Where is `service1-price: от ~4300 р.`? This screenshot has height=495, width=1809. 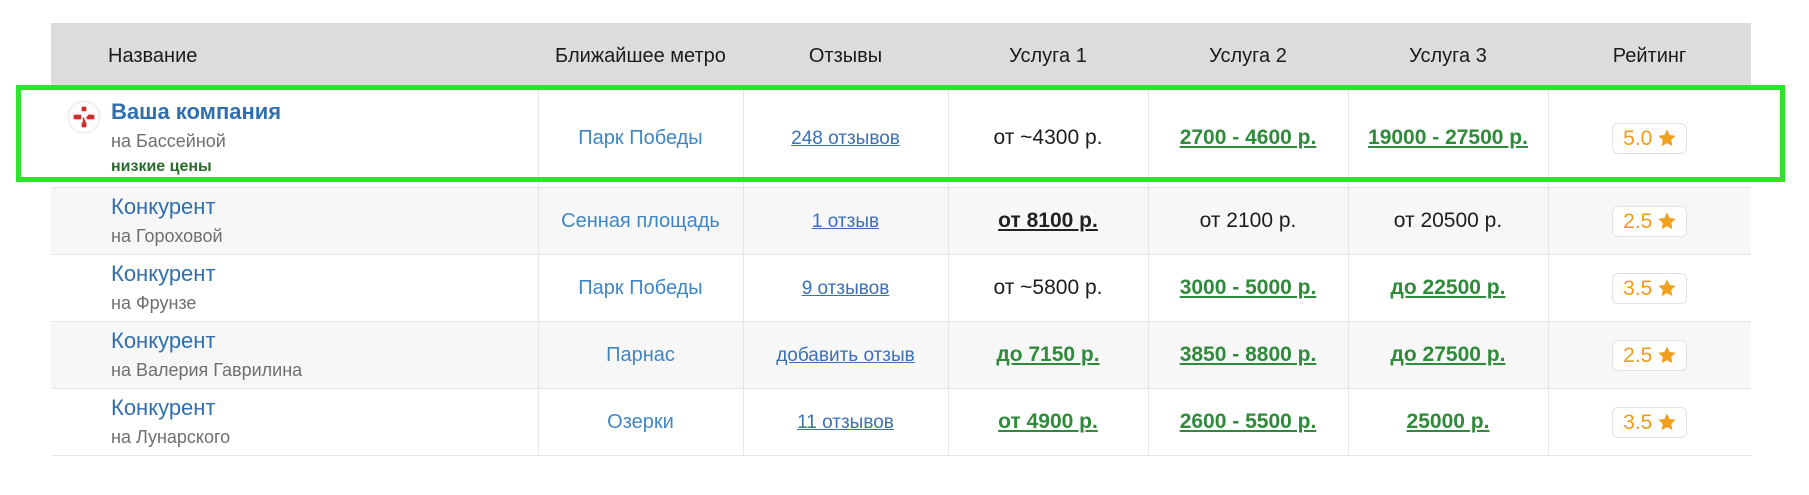
service1-price: от ~4300 р. is located at coordinates (1048, 137).